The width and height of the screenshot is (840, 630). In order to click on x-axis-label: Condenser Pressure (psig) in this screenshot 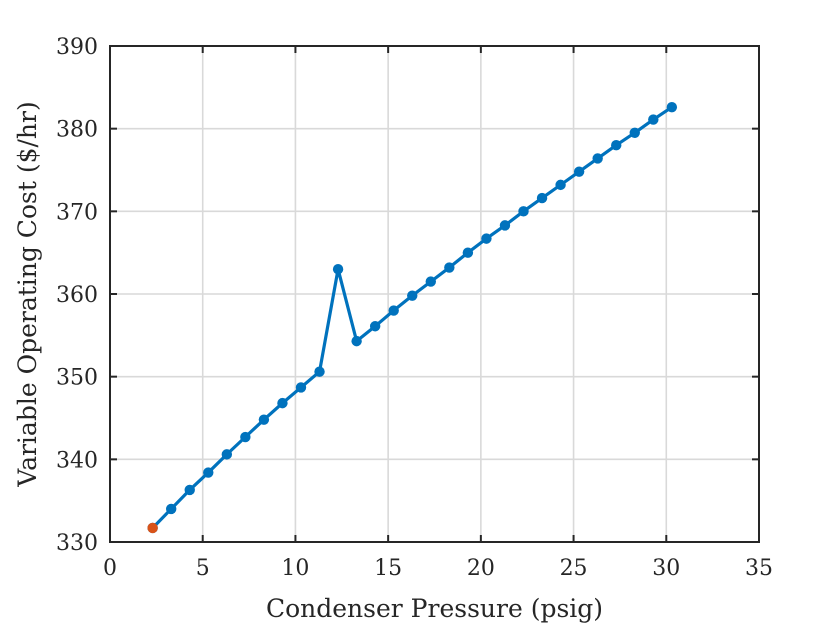, I will do `click(434, 608)`.